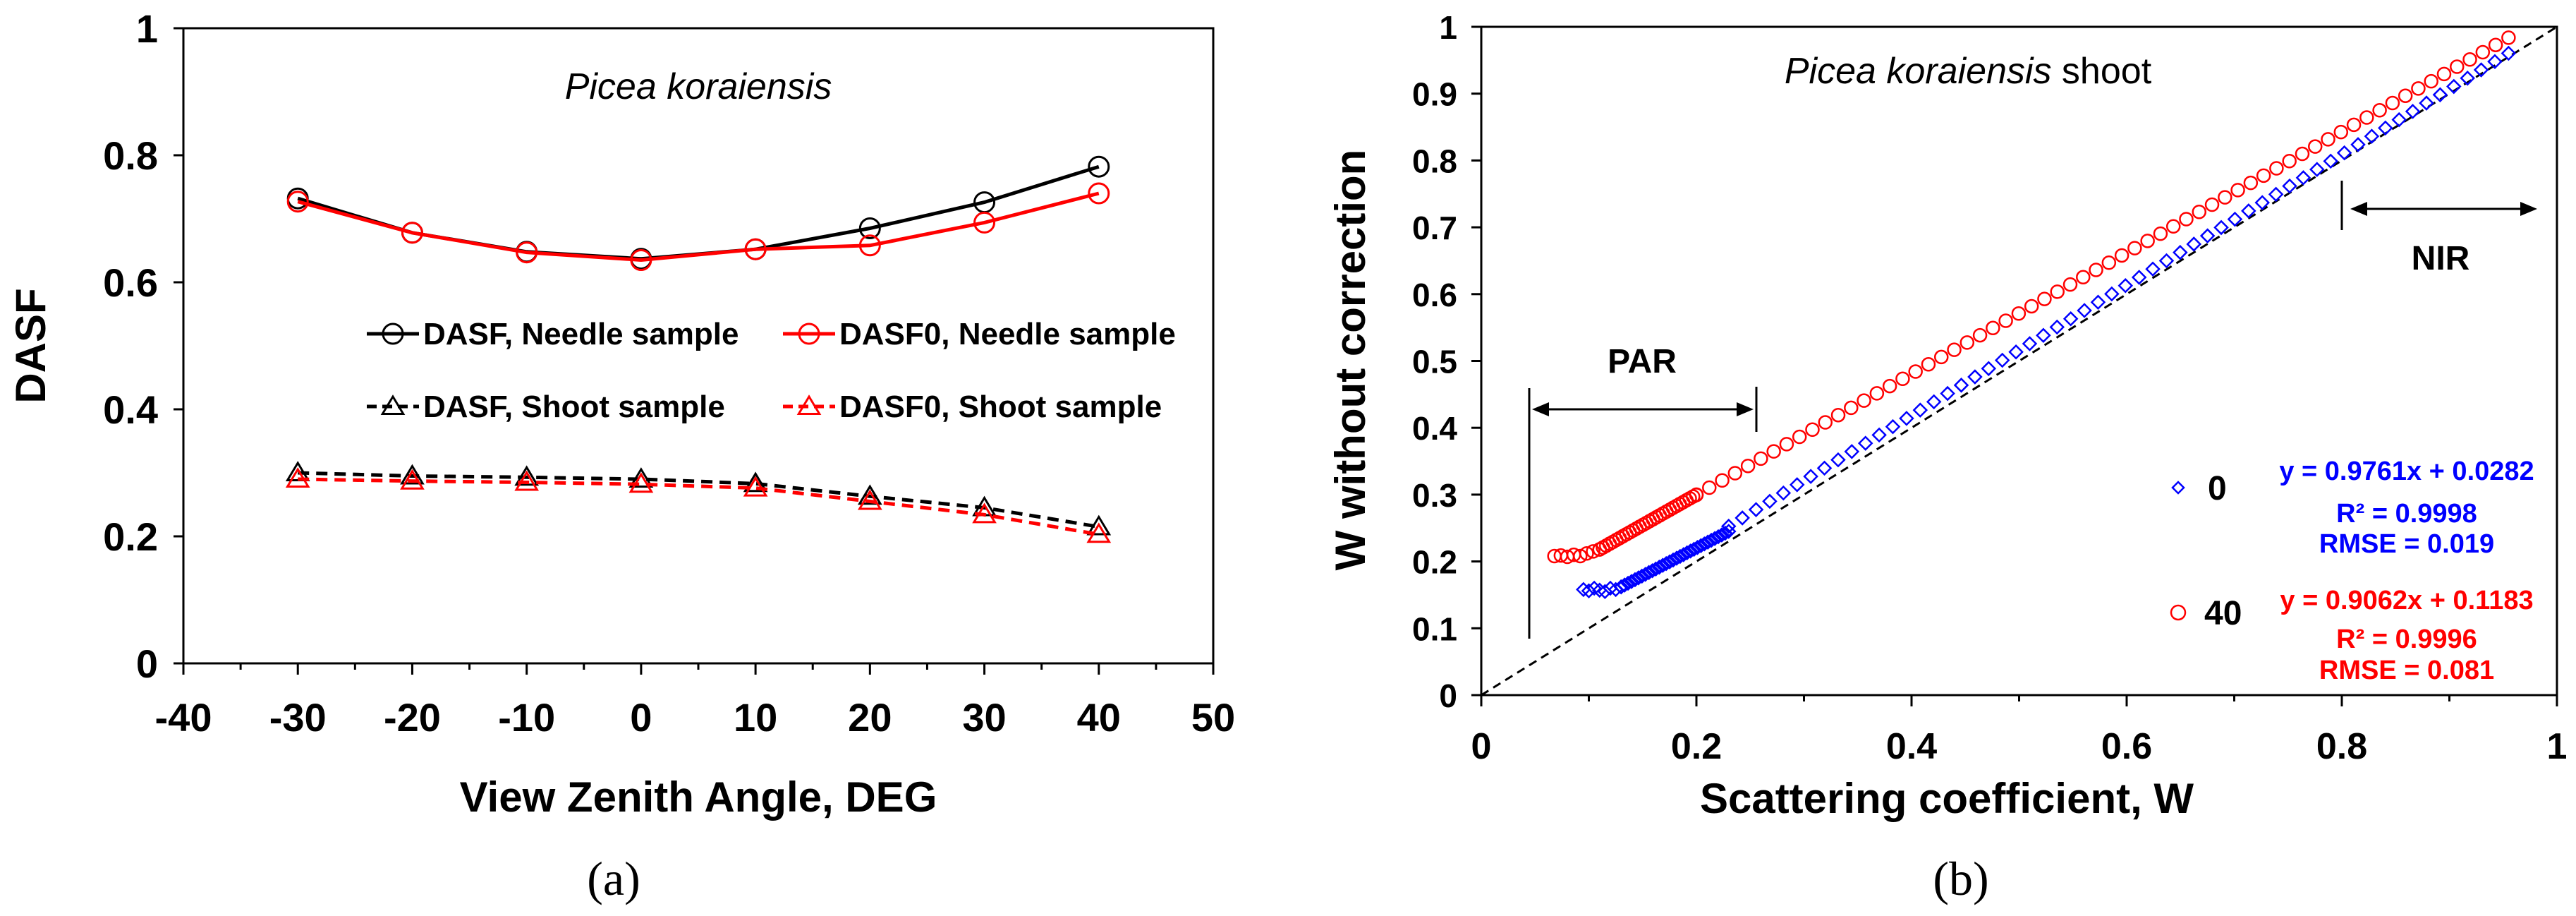  I want to click on panel-b-y-tick-label: 0, so click(1448, 695).